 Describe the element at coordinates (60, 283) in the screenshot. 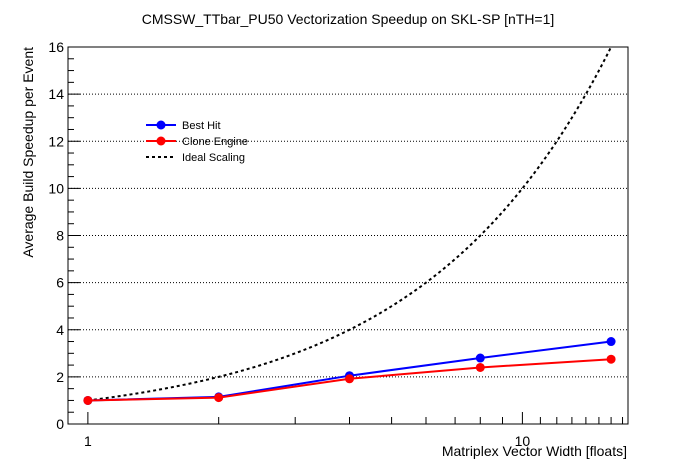

I see `y-tick-label: 6` at that location.